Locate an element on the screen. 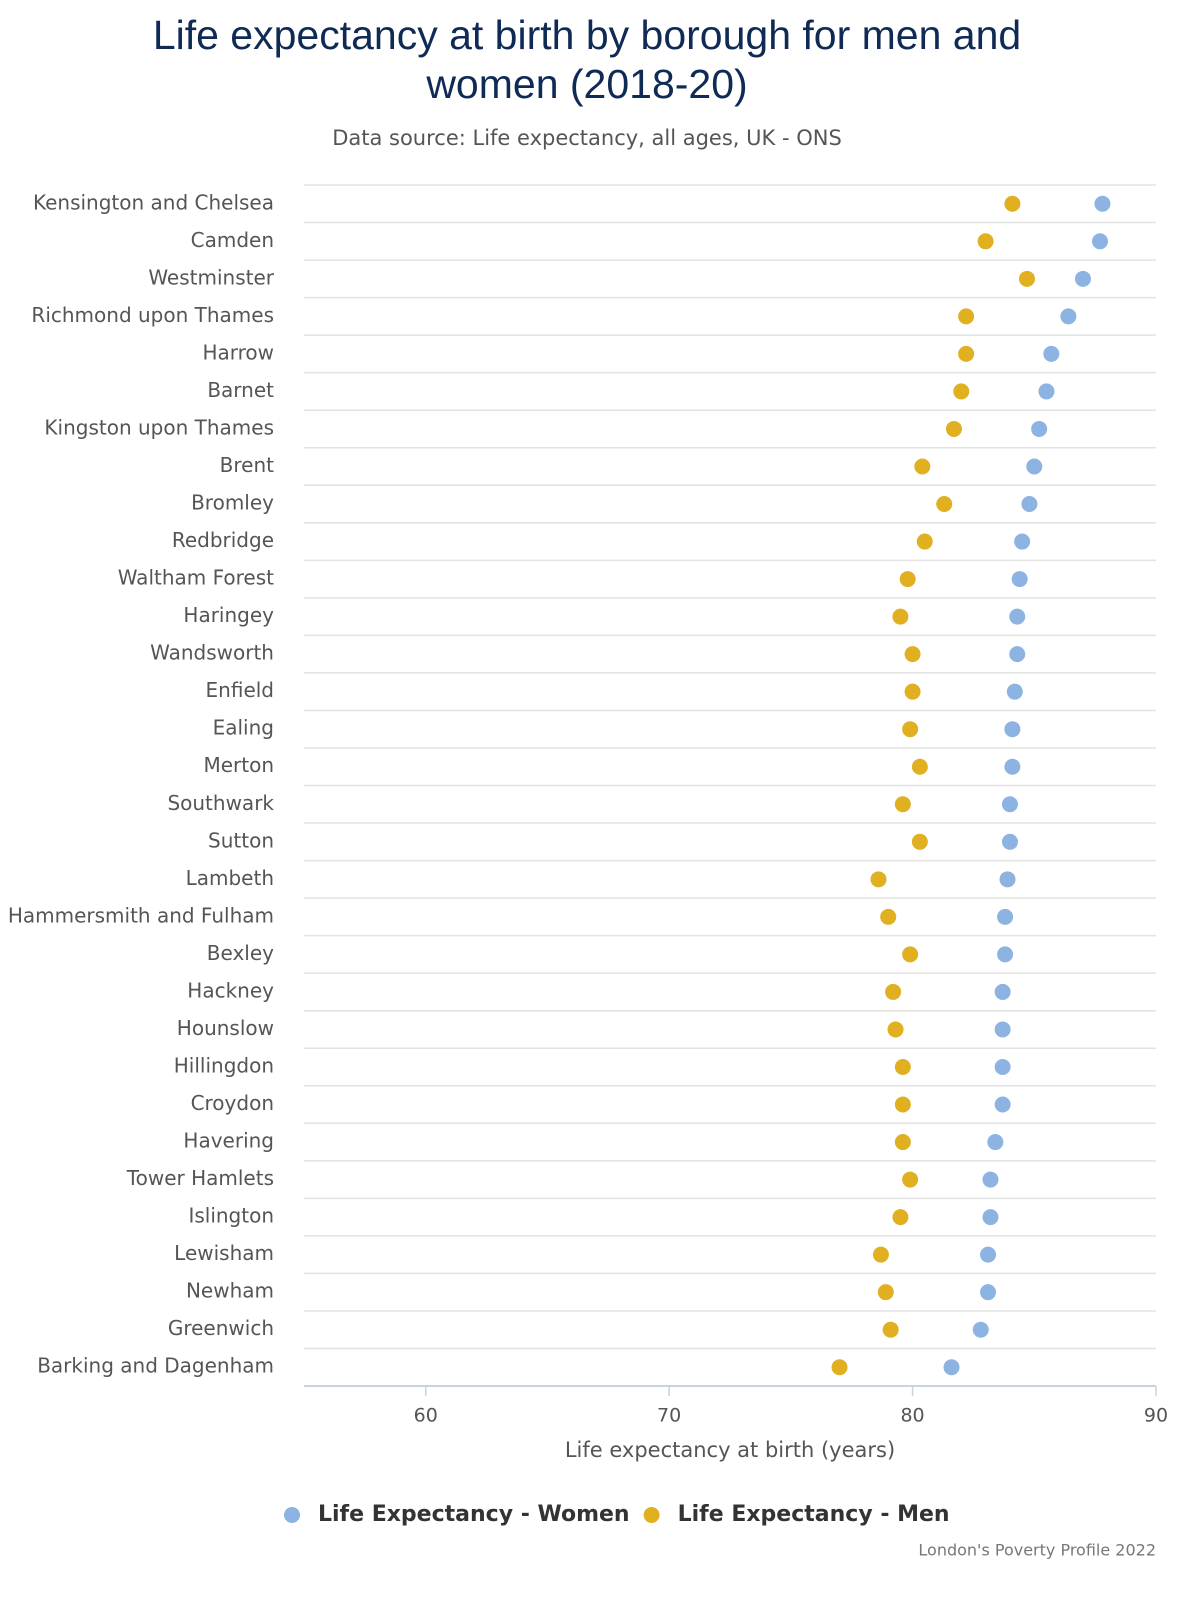 The image size is (1200, 1600). y-tick-label: Camden is located at coordinates (232, 240).